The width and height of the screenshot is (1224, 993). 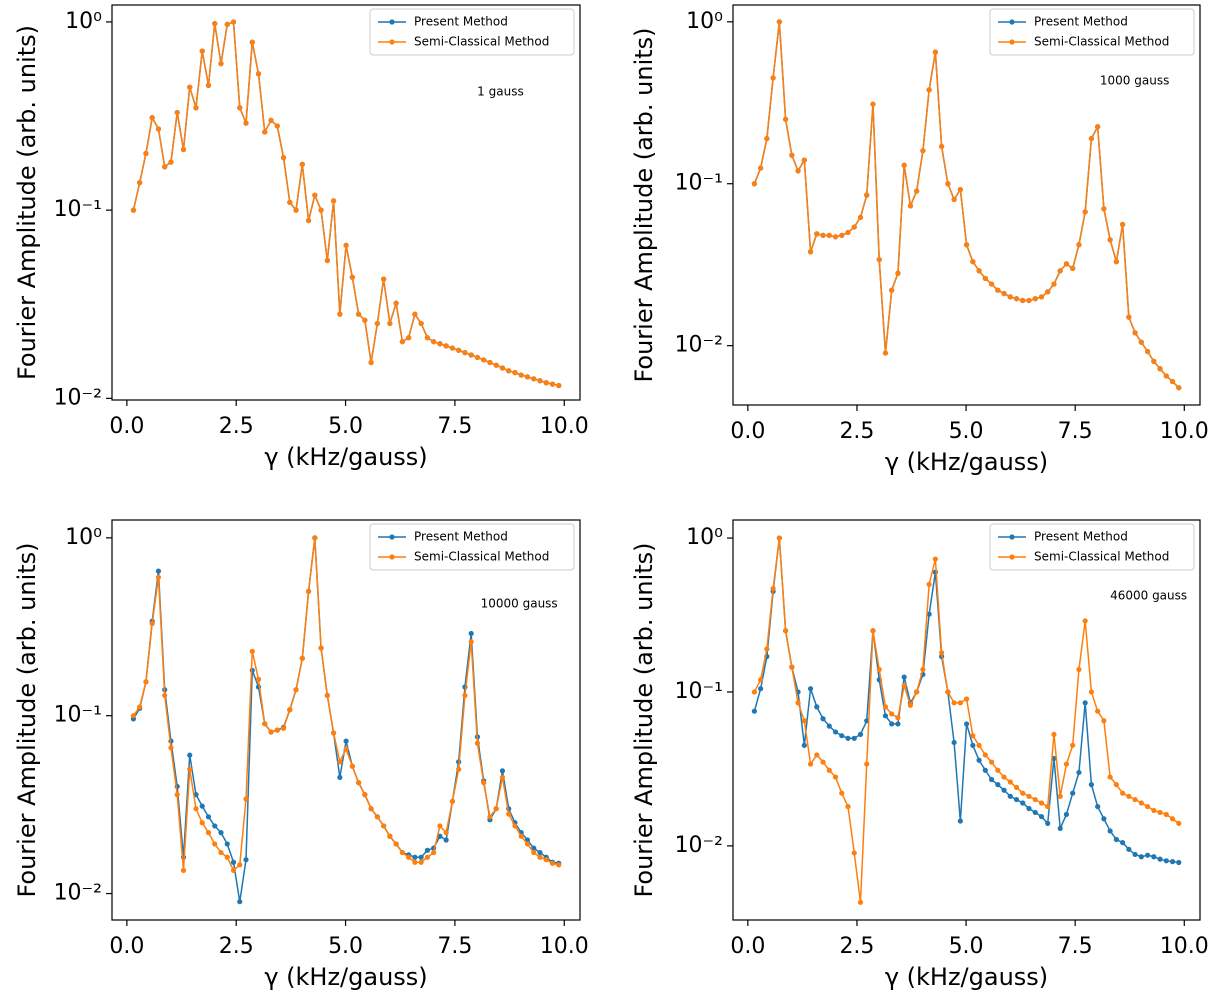 I want to click on plot-area, so click(x=966, y=720).